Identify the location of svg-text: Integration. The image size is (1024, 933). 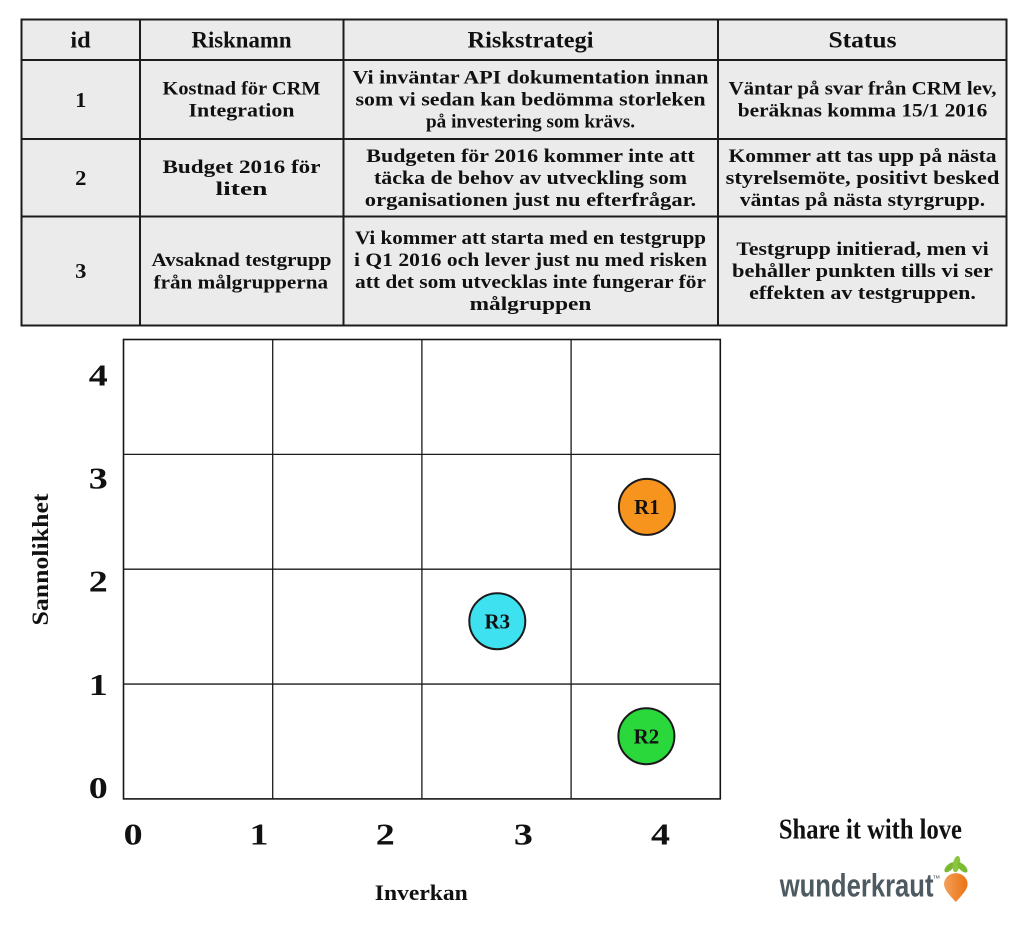
(242, 111).